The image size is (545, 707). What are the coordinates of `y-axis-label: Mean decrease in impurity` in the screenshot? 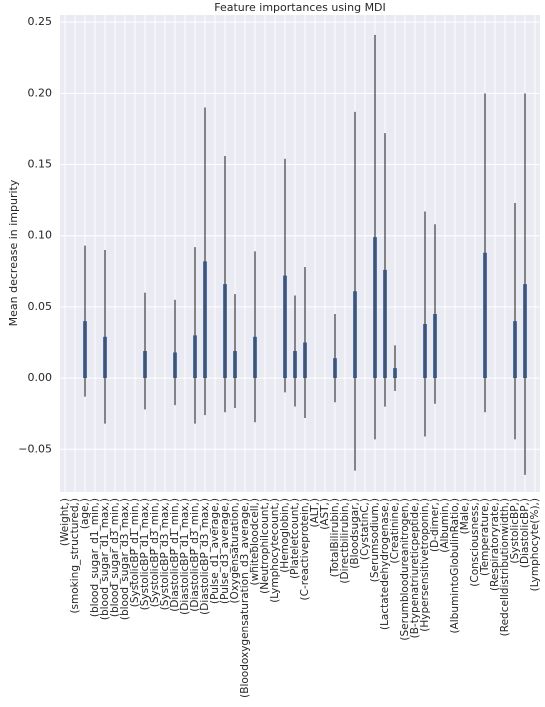 It's located at (13, 252).